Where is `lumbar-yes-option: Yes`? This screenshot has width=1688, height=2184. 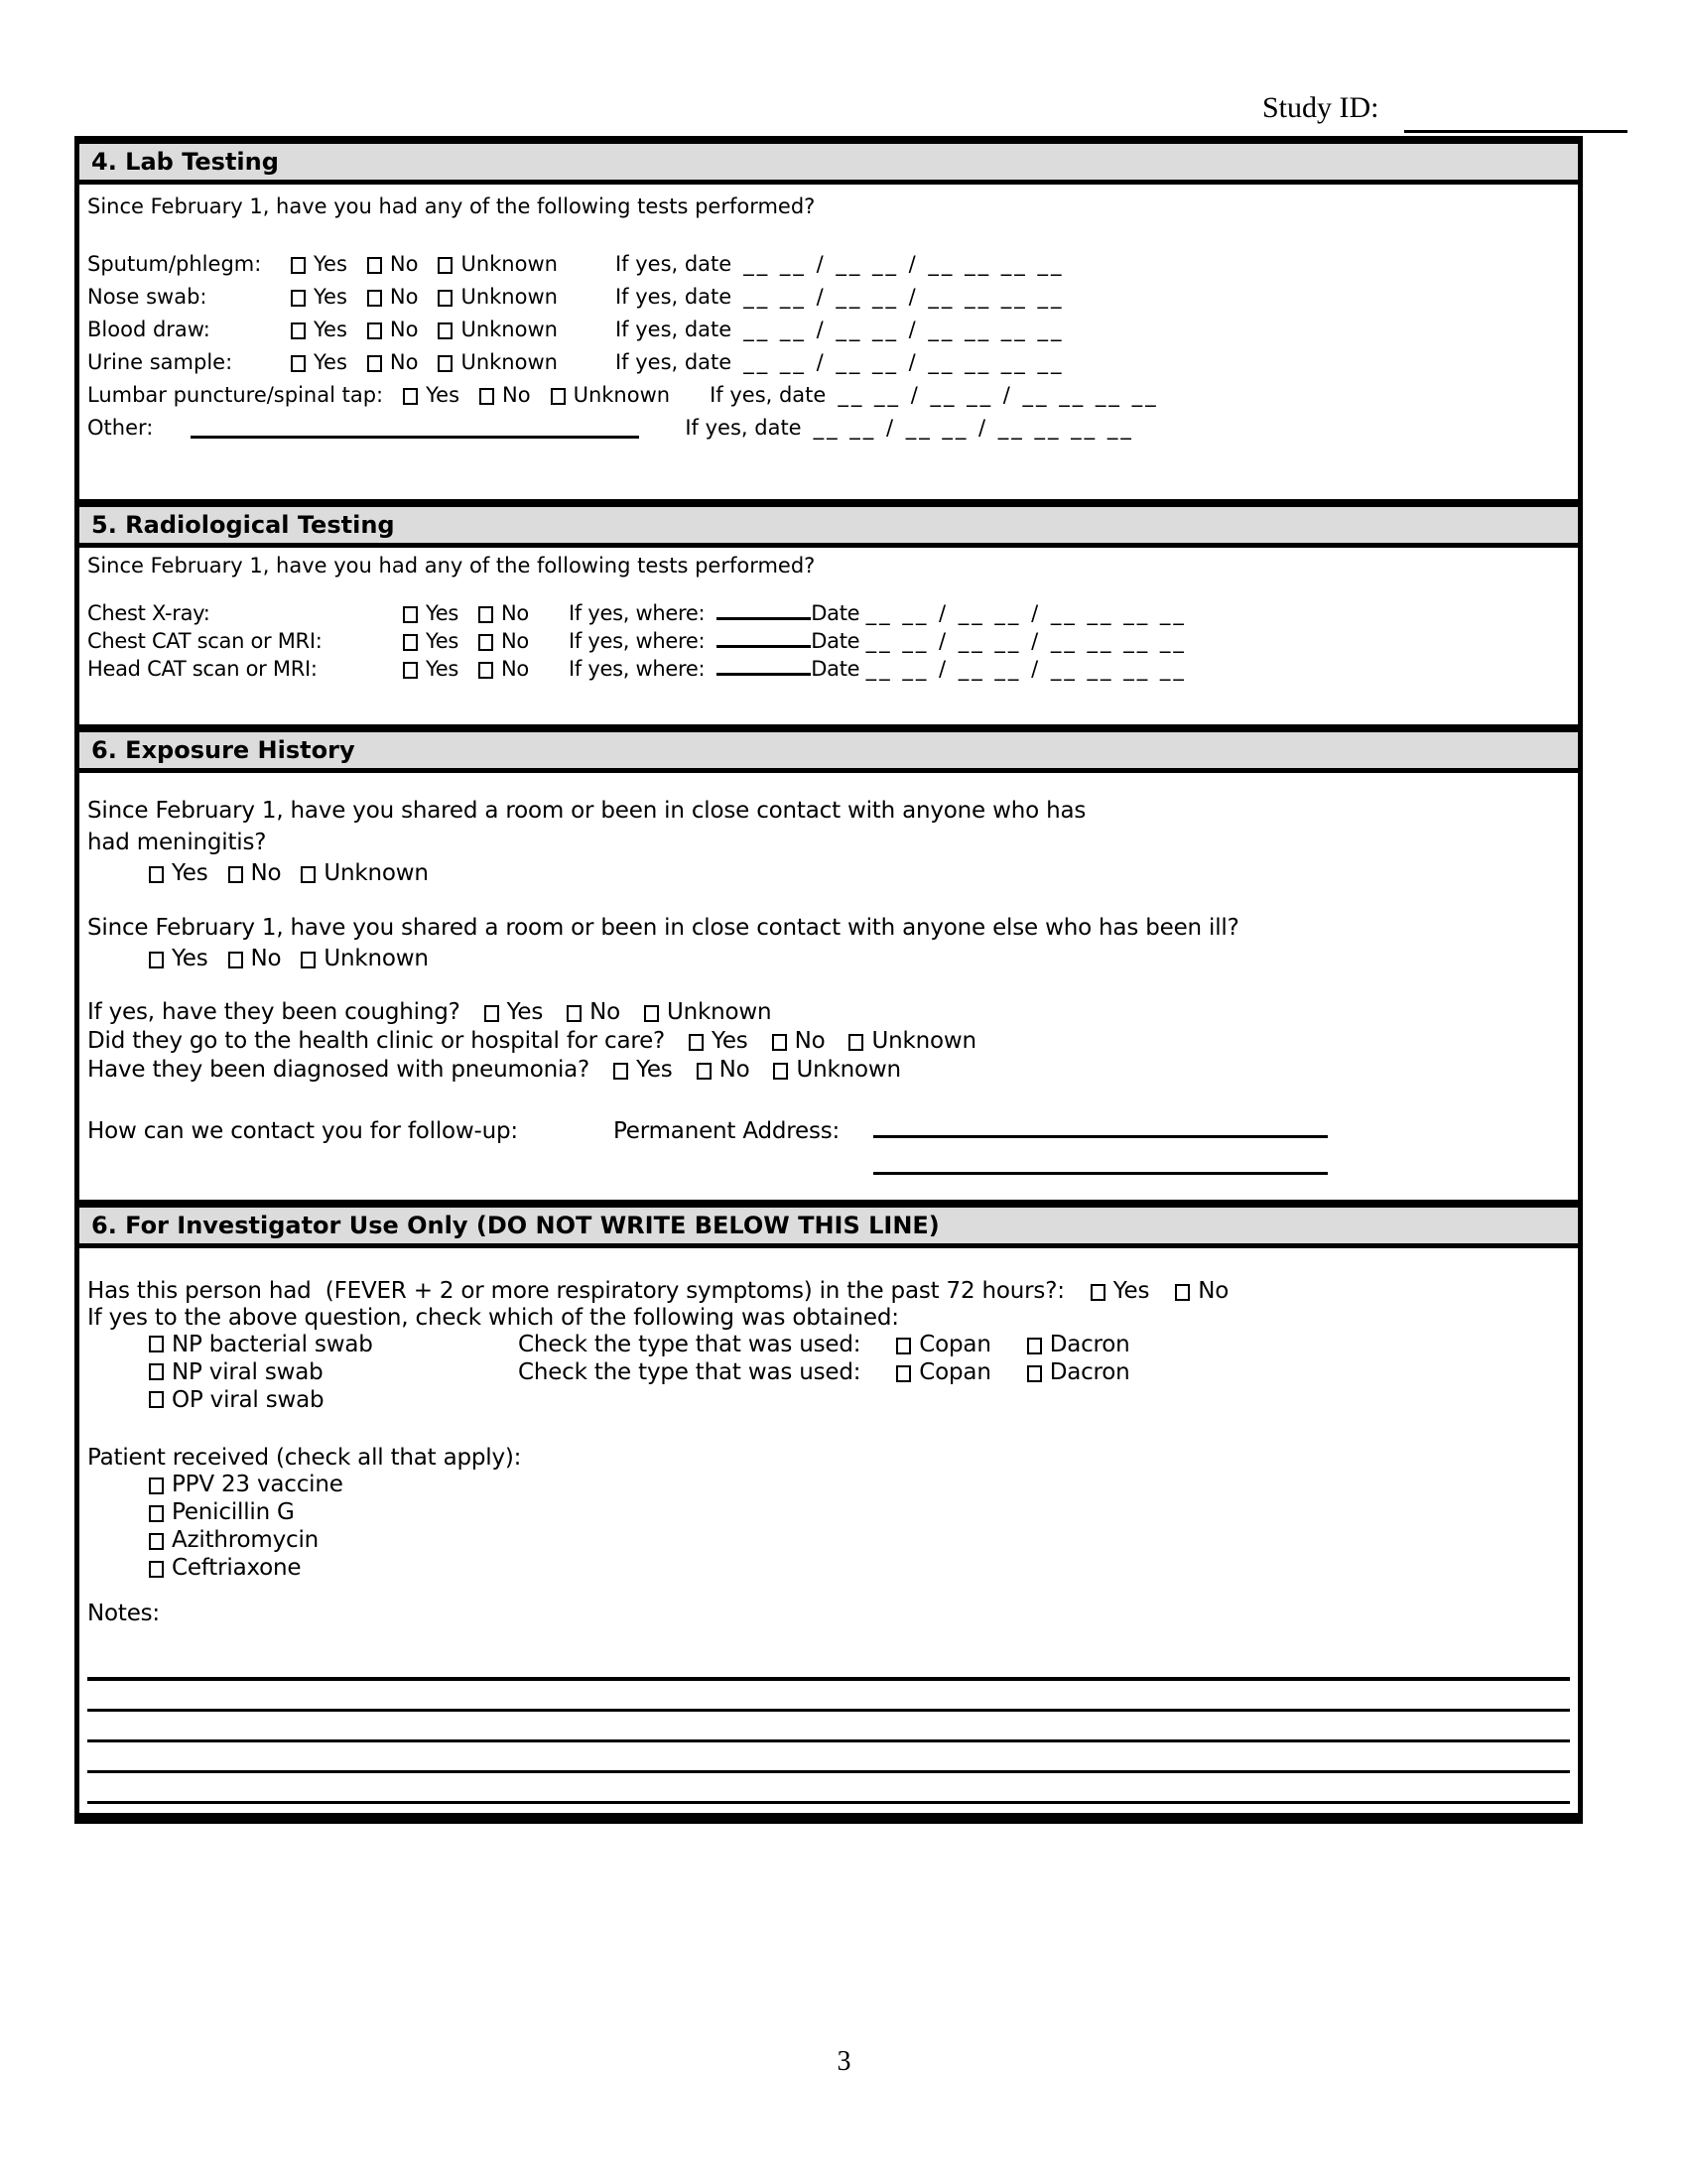 lumbar-yes-option: Yes is located at coordinates (431, 395).